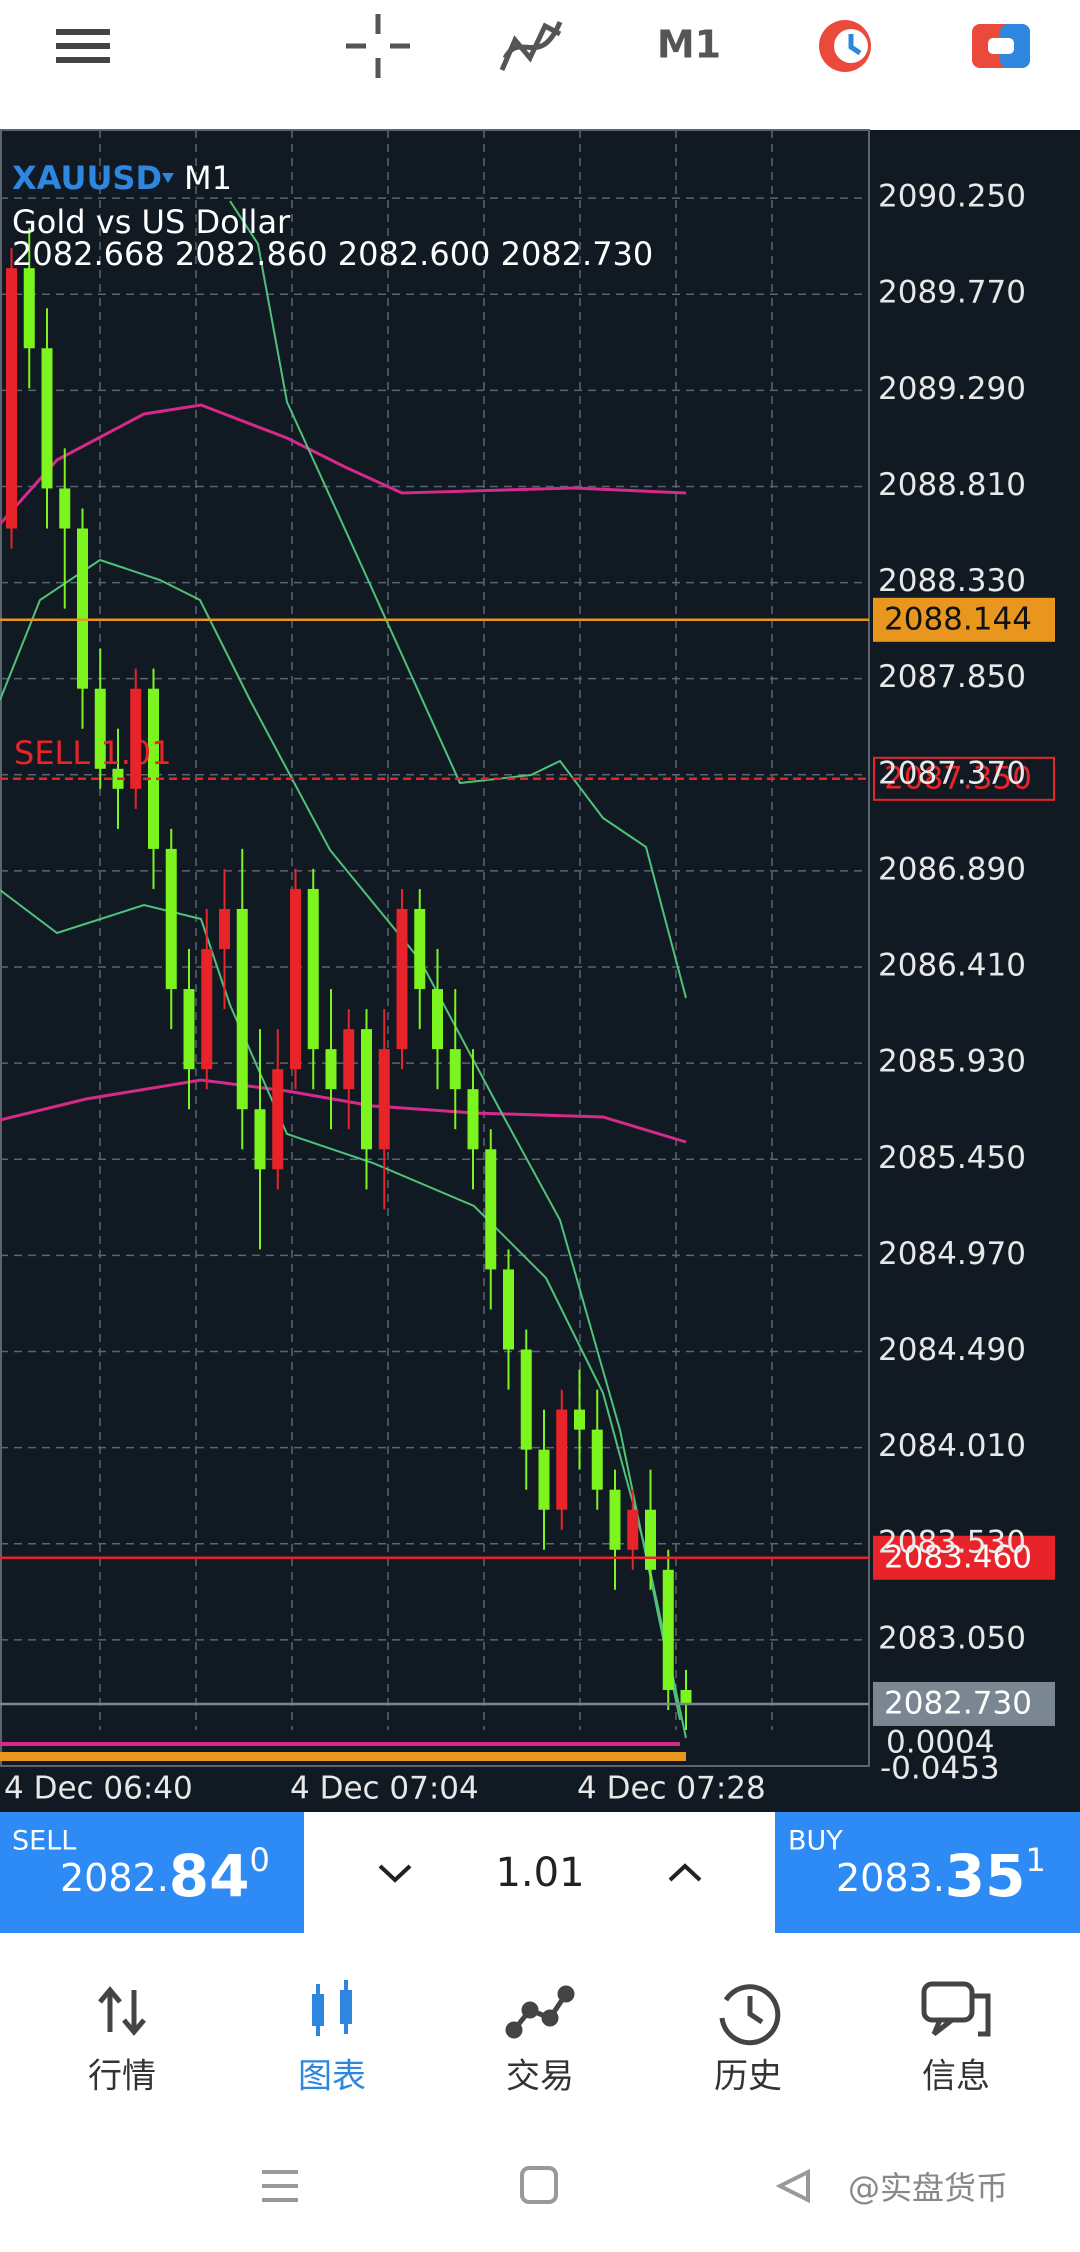 This screenshot has width=1080, height=2252. What do you see at coordinates (165, 1875) in the screenshot?
I see `sell-price: 2082.840` at bounding box center [165, 1875].